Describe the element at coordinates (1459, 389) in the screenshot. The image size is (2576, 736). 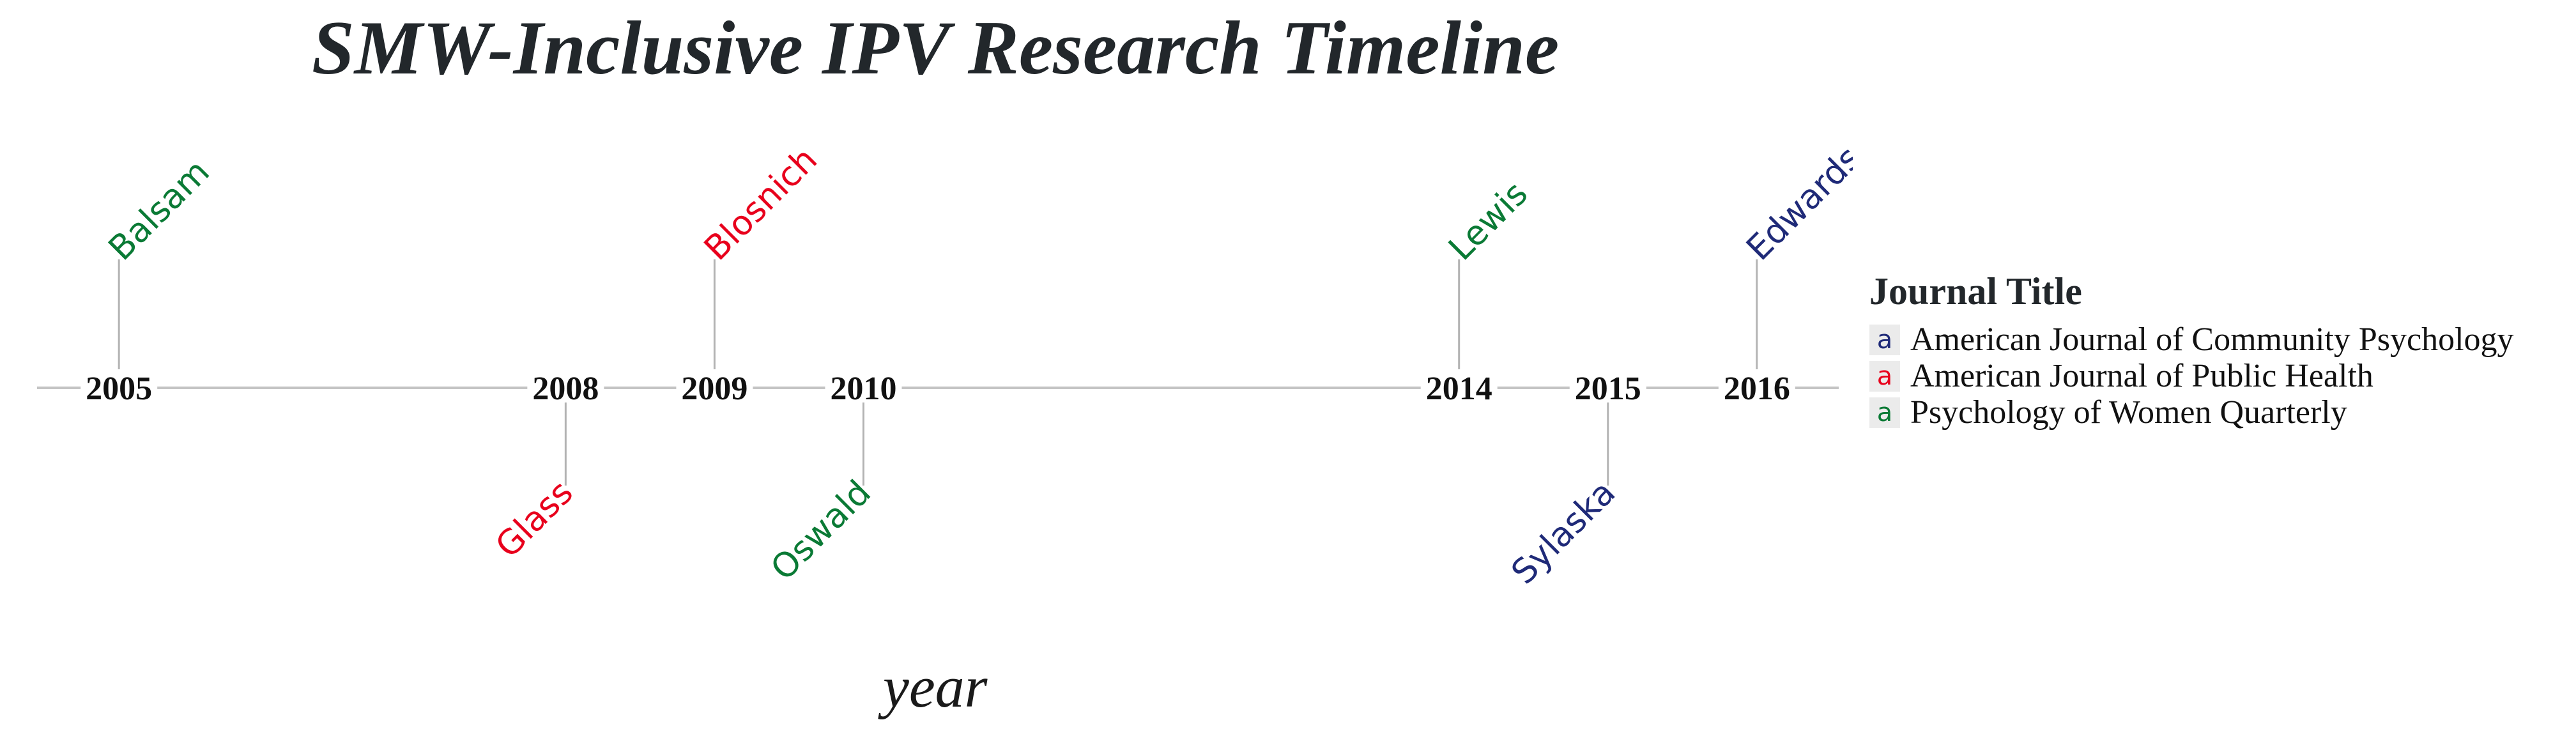
I see `year-tick-label-2014: 2014` at that location.